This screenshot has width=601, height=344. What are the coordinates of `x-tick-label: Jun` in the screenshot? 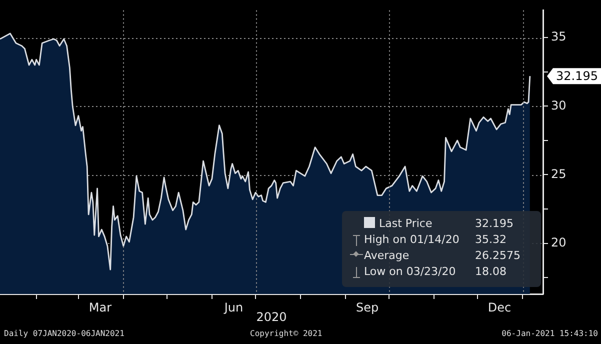 It's located at (233, 307).